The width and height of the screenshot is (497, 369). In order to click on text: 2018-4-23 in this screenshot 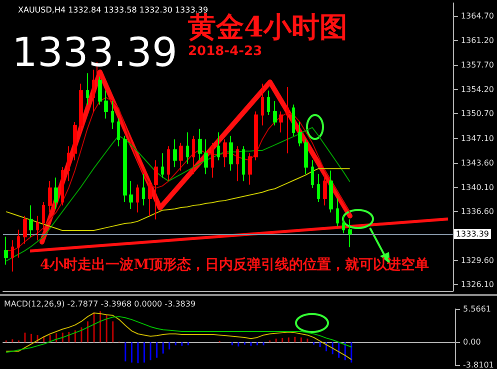, I will do `click(225, 51)`.